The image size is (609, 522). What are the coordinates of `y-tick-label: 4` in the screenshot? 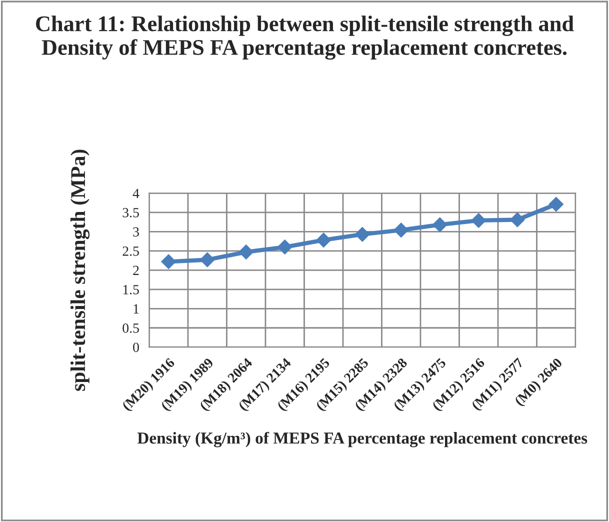 It's located at (136, 193).